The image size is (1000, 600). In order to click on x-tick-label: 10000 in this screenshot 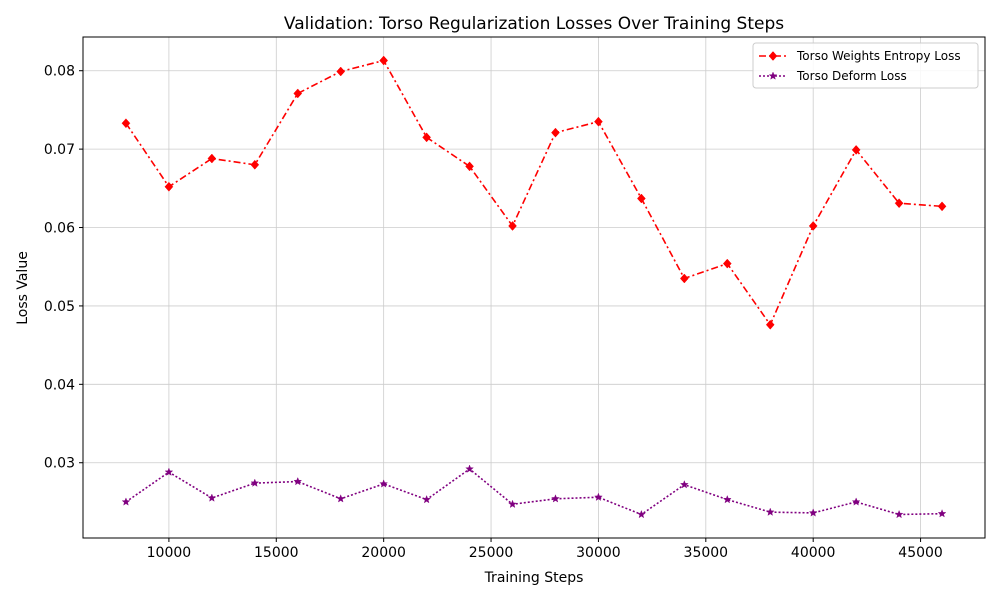, I will do `click(169, 553)`.